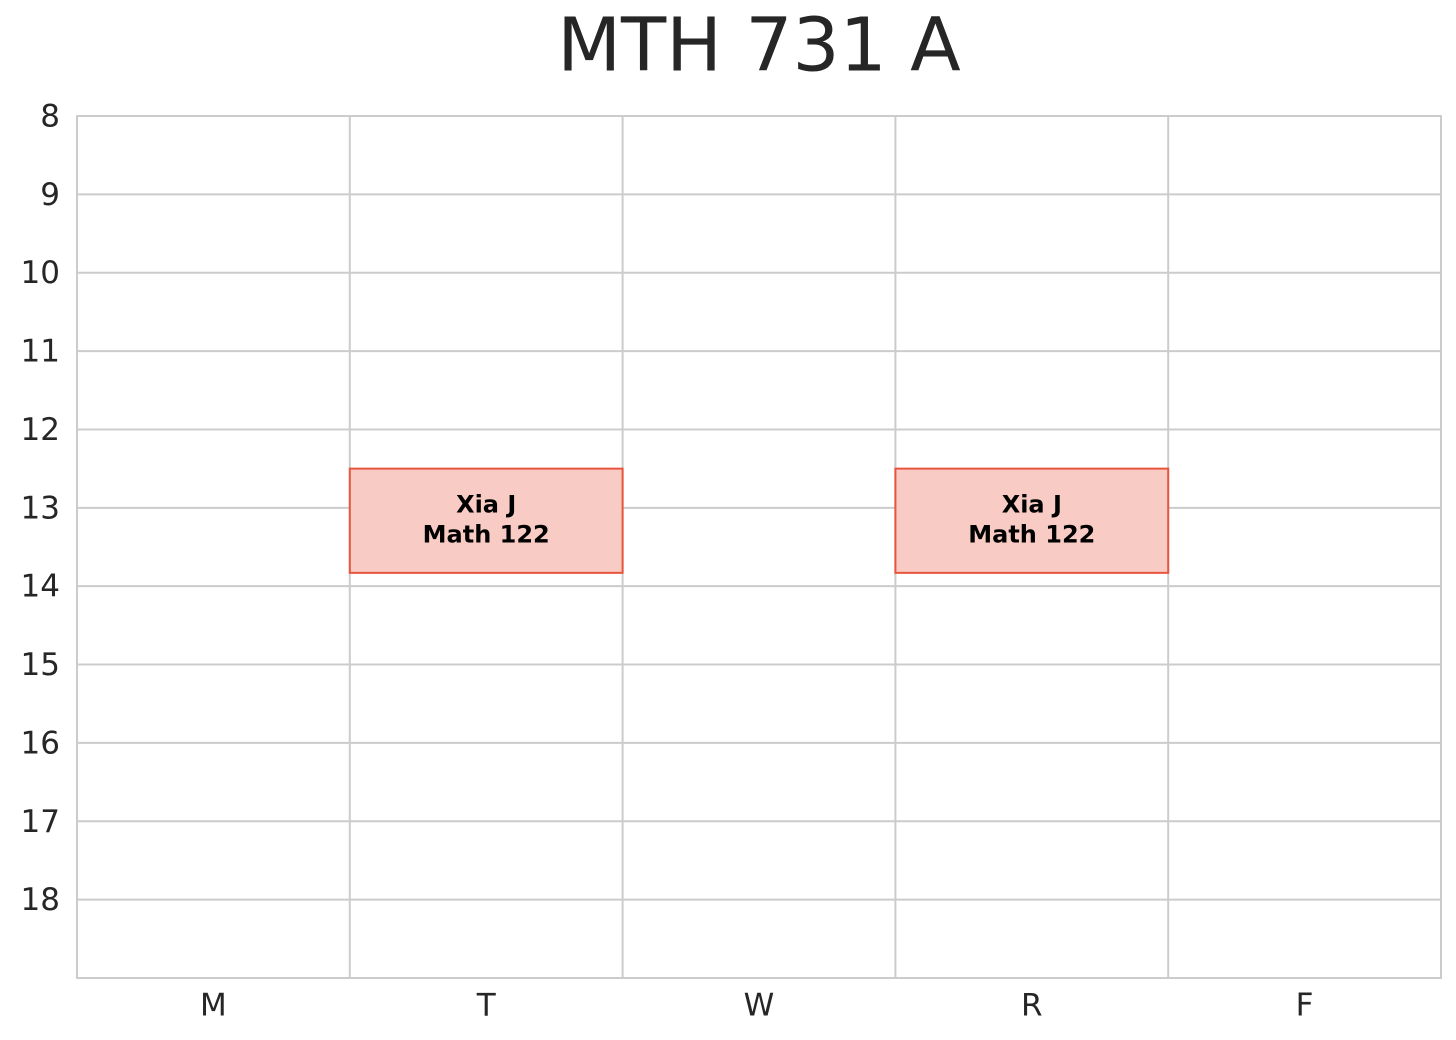 This screenshot has height=1040, width=1456. What do you see at coordinates (40, 900) in the screenshot?
I see `y-tick-label: 18` at bounding box center [40, 900].